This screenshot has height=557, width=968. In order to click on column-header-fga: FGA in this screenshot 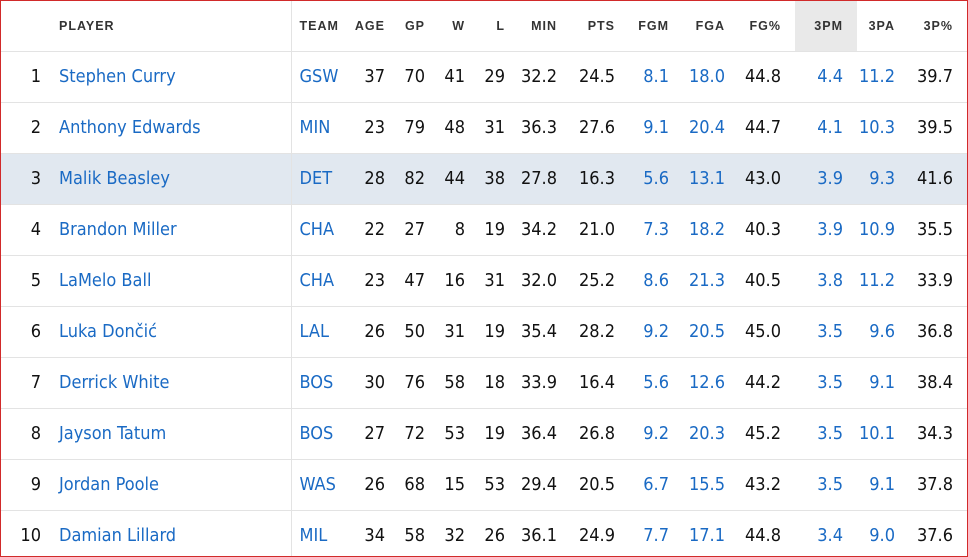, I will do `click(711, 26)`.